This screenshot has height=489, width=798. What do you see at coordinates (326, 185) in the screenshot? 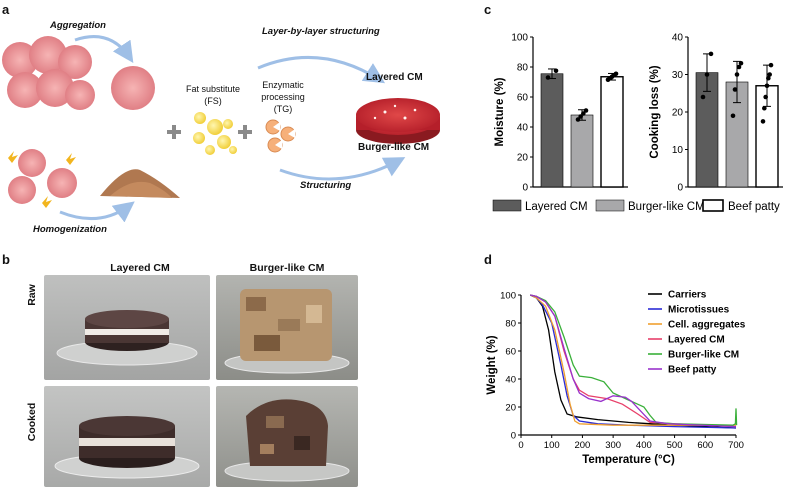
I see `label-structuring: Structuring` at bounding box center [326, 185].